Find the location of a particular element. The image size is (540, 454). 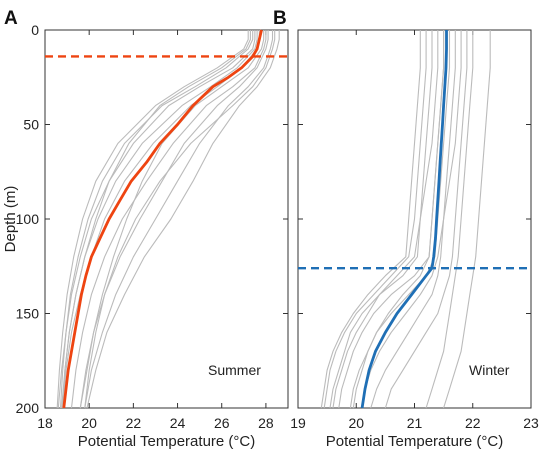

panel-b-x-tick-label: 20 is located at coordinates (356, 423).